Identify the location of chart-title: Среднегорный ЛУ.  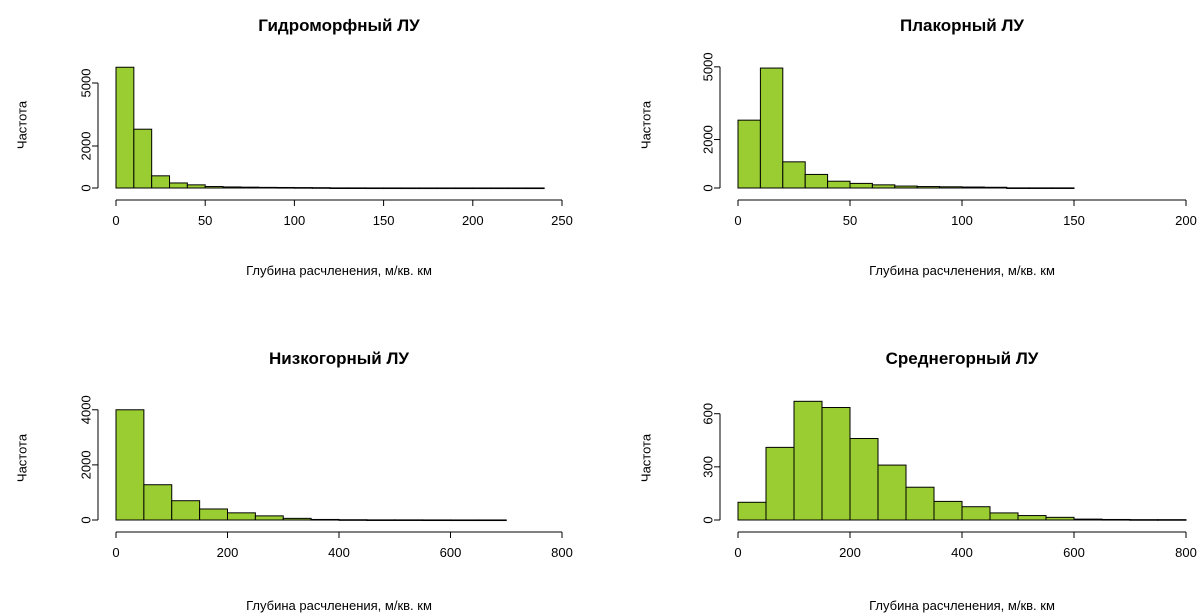
(962, 358).